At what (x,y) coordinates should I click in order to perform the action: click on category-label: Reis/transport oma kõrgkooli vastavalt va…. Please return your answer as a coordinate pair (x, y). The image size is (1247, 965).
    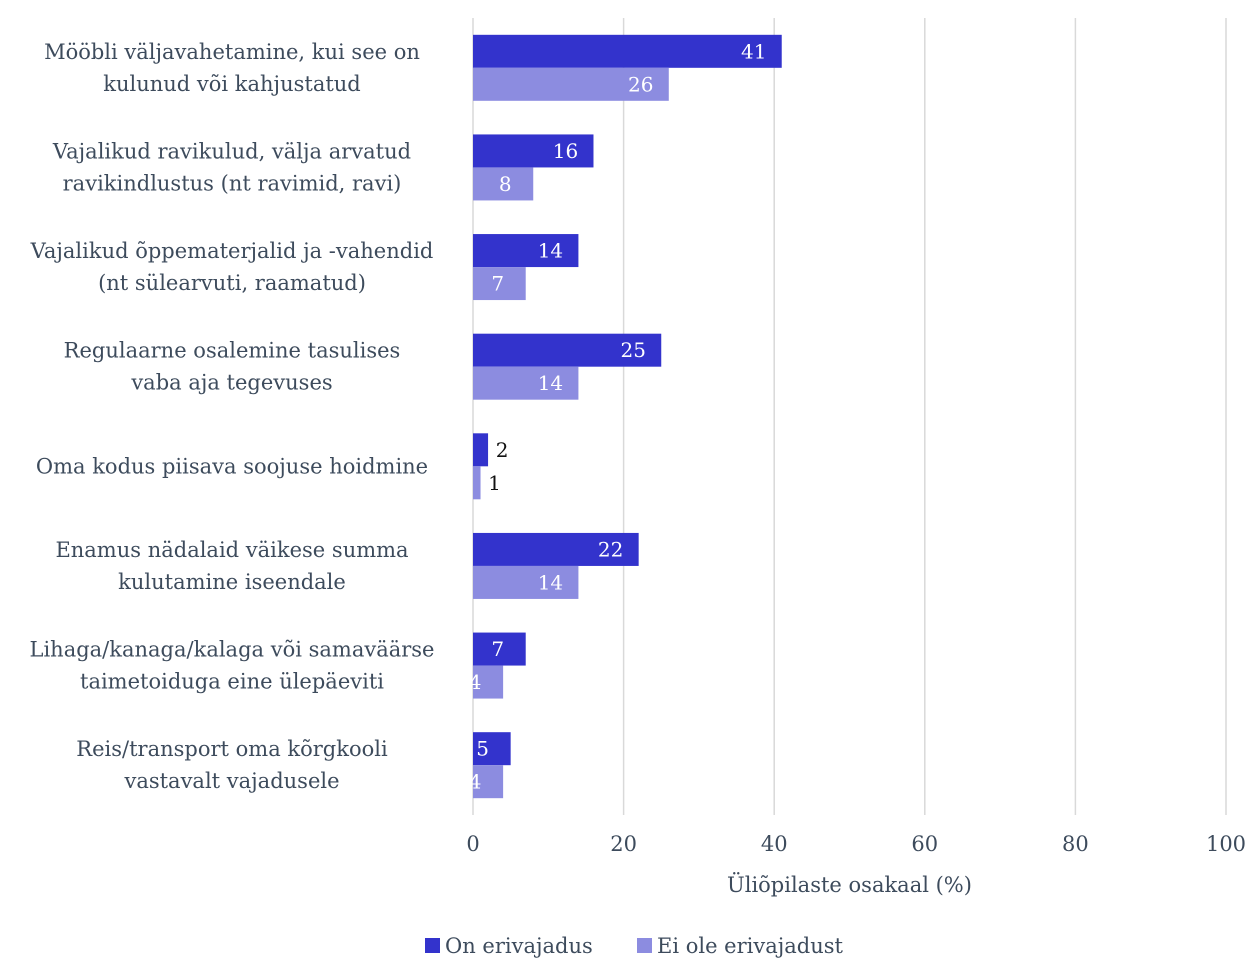
    Looking at the image, I should click on (232, 765).